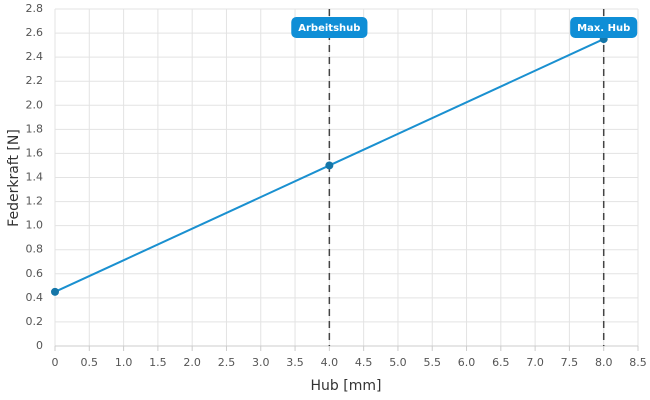 This screenshot has width=650, height=400. I want to click on y-axis-title: Federkraft [N], so click(14, 178).